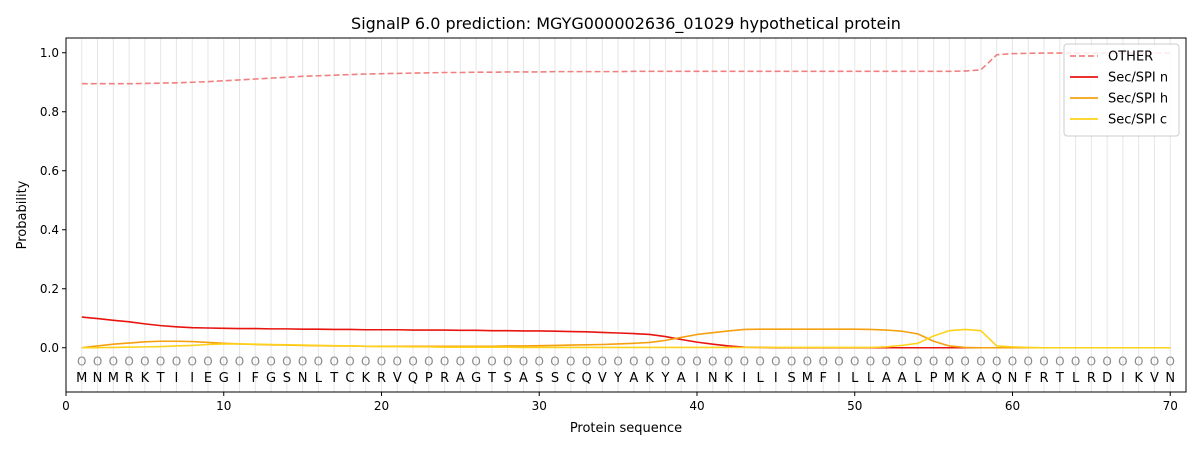 This screenshot has width=1200, height=450. I want to click on y-tick-label: 0.4, so click(49, 230).